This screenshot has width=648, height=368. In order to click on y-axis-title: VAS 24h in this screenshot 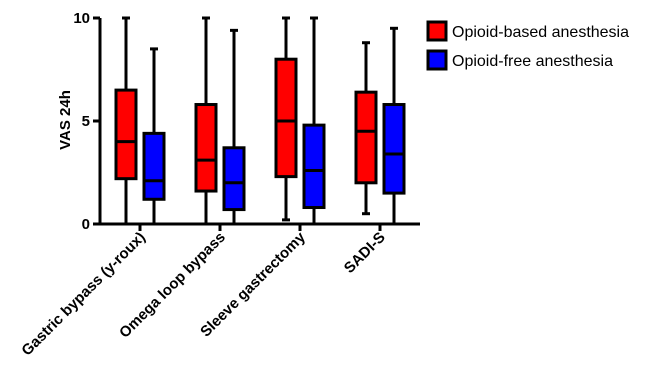, I will do `click(65, 120)`.